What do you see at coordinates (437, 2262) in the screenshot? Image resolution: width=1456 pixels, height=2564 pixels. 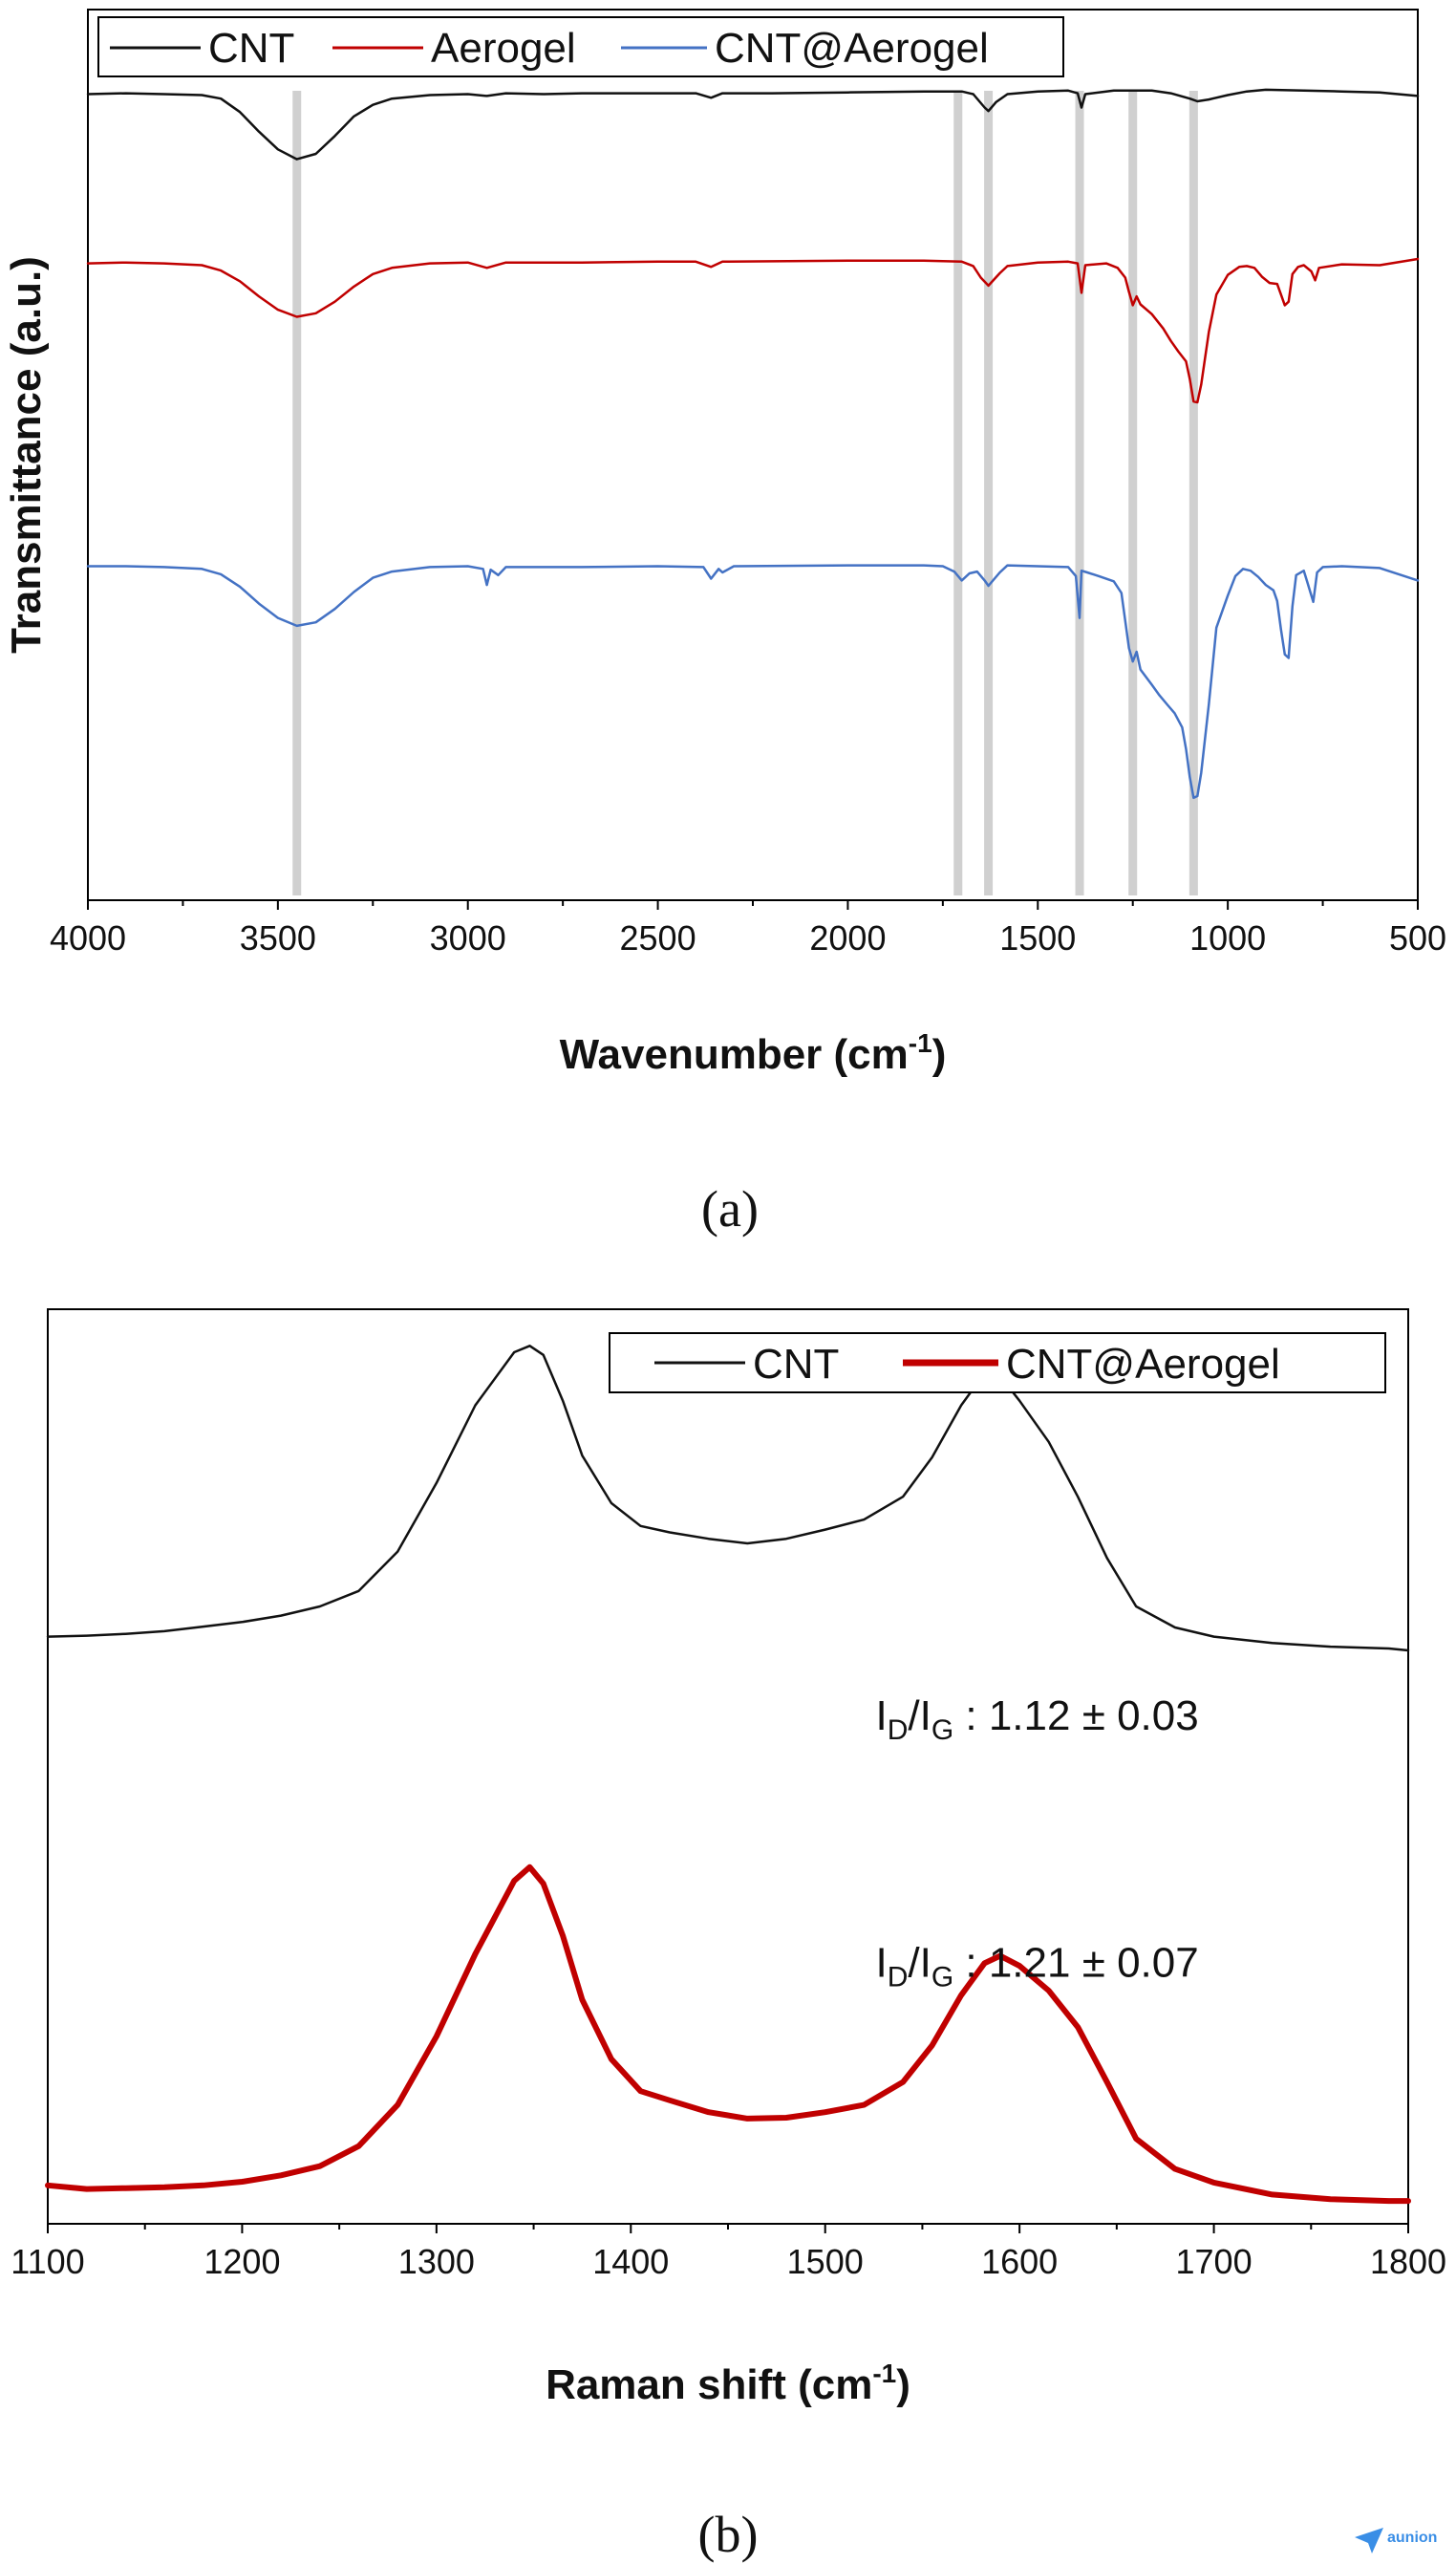 I see `x-tick-label-1300: 1300` at bounding box center [437, 2262].